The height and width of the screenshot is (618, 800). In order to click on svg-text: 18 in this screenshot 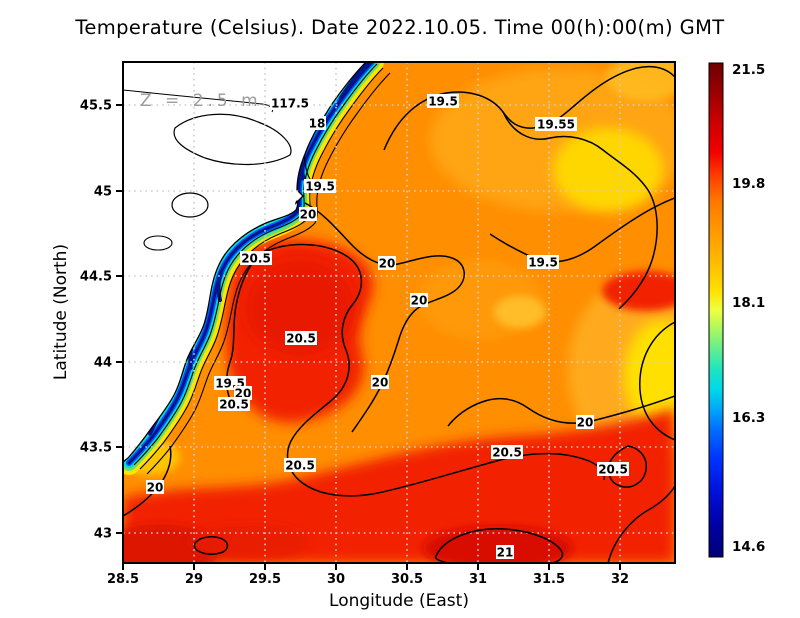, I will do `click(317, 124)`.